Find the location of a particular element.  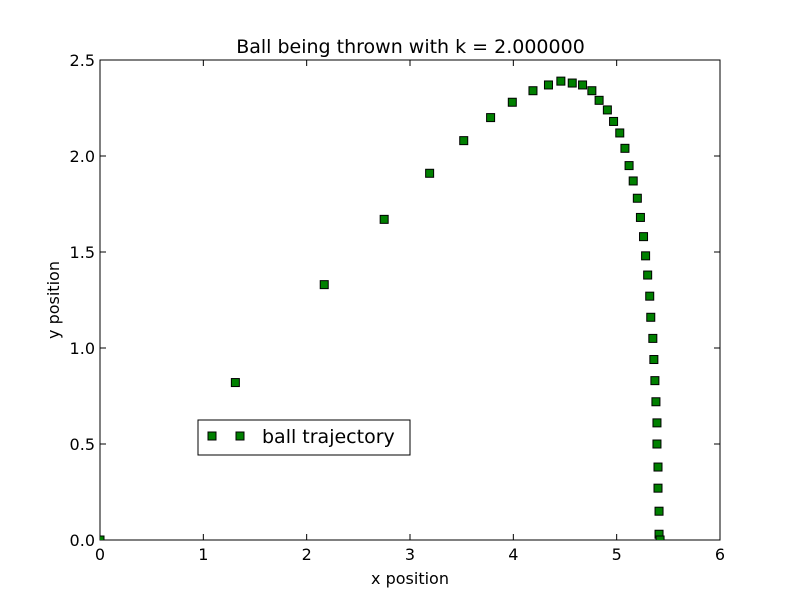

y-axis-label: y position is located at coordinates (53, 300).